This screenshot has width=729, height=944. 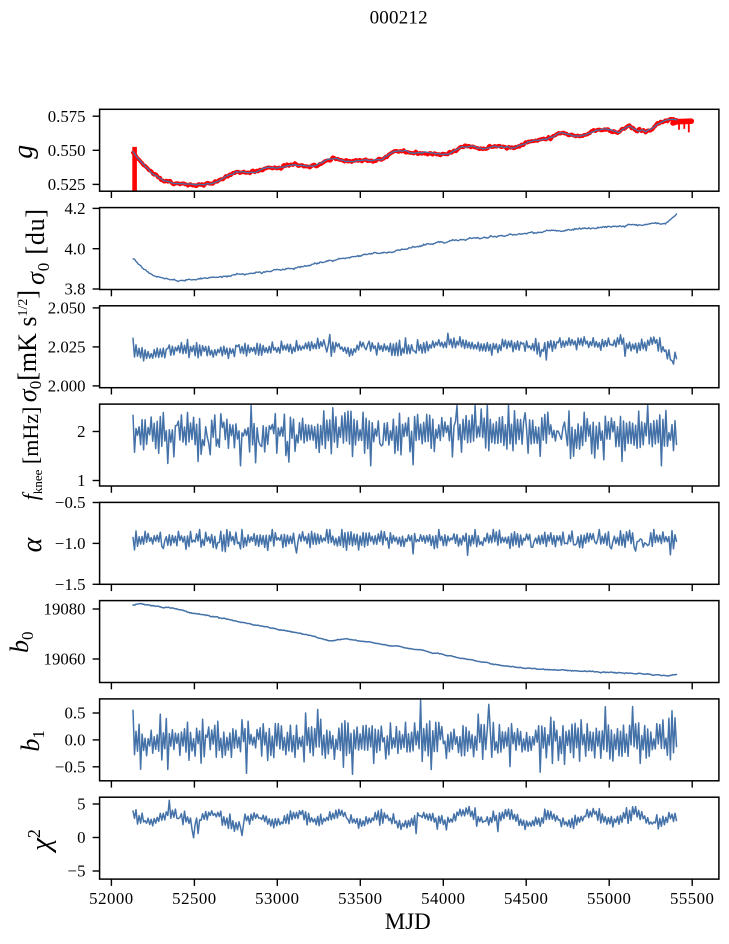 I want to click on svg-text: 55500, so click(x=692, y=898).